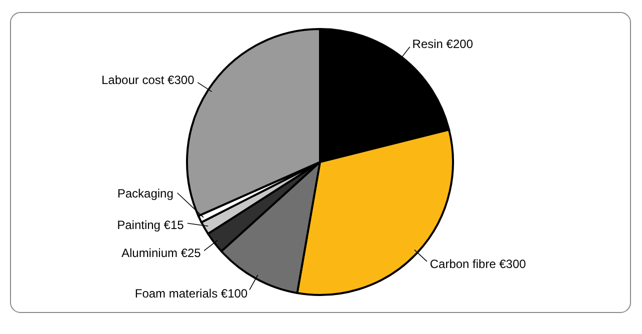 The image size is (642, 334). I want to click on slice-label: Resin €200, so click(443, 43).